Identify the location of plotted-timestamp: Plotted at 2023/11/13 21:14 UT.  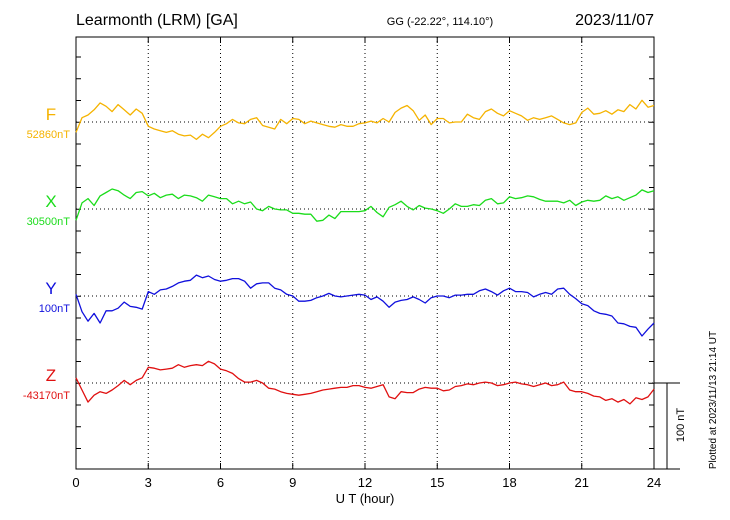
(713, 400).